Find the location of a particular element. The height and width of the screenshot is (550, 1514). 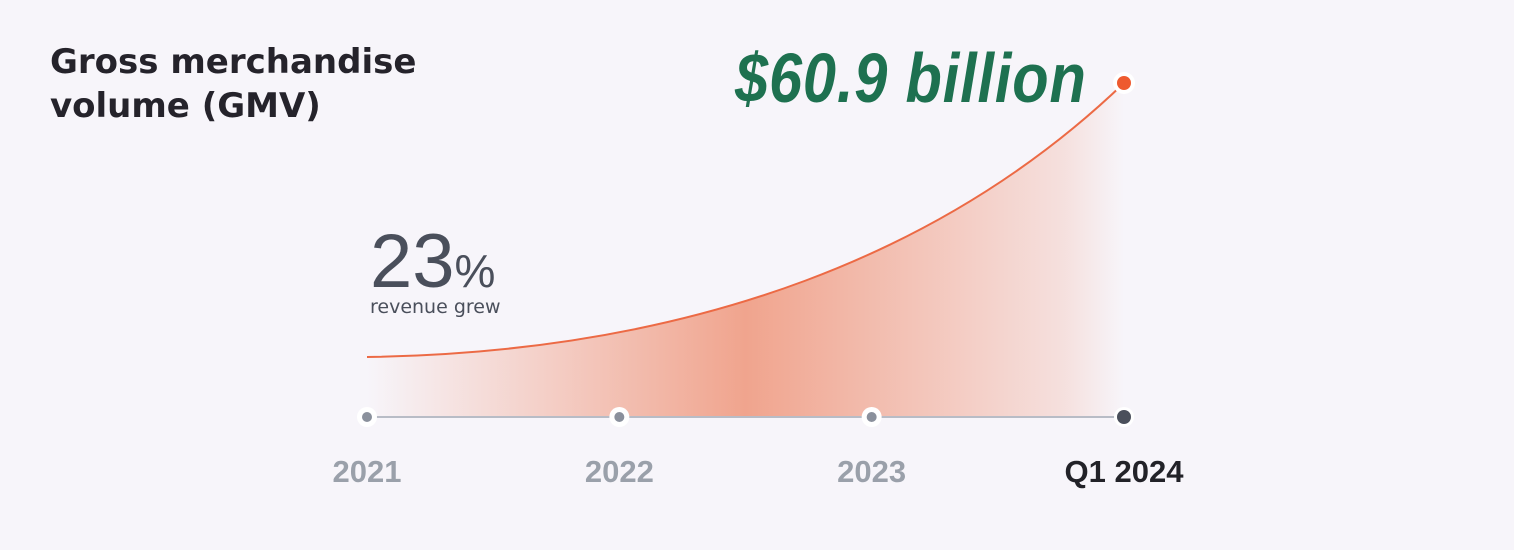

timeline-label: Q1 2024 is located at coordinates (1125, 471).